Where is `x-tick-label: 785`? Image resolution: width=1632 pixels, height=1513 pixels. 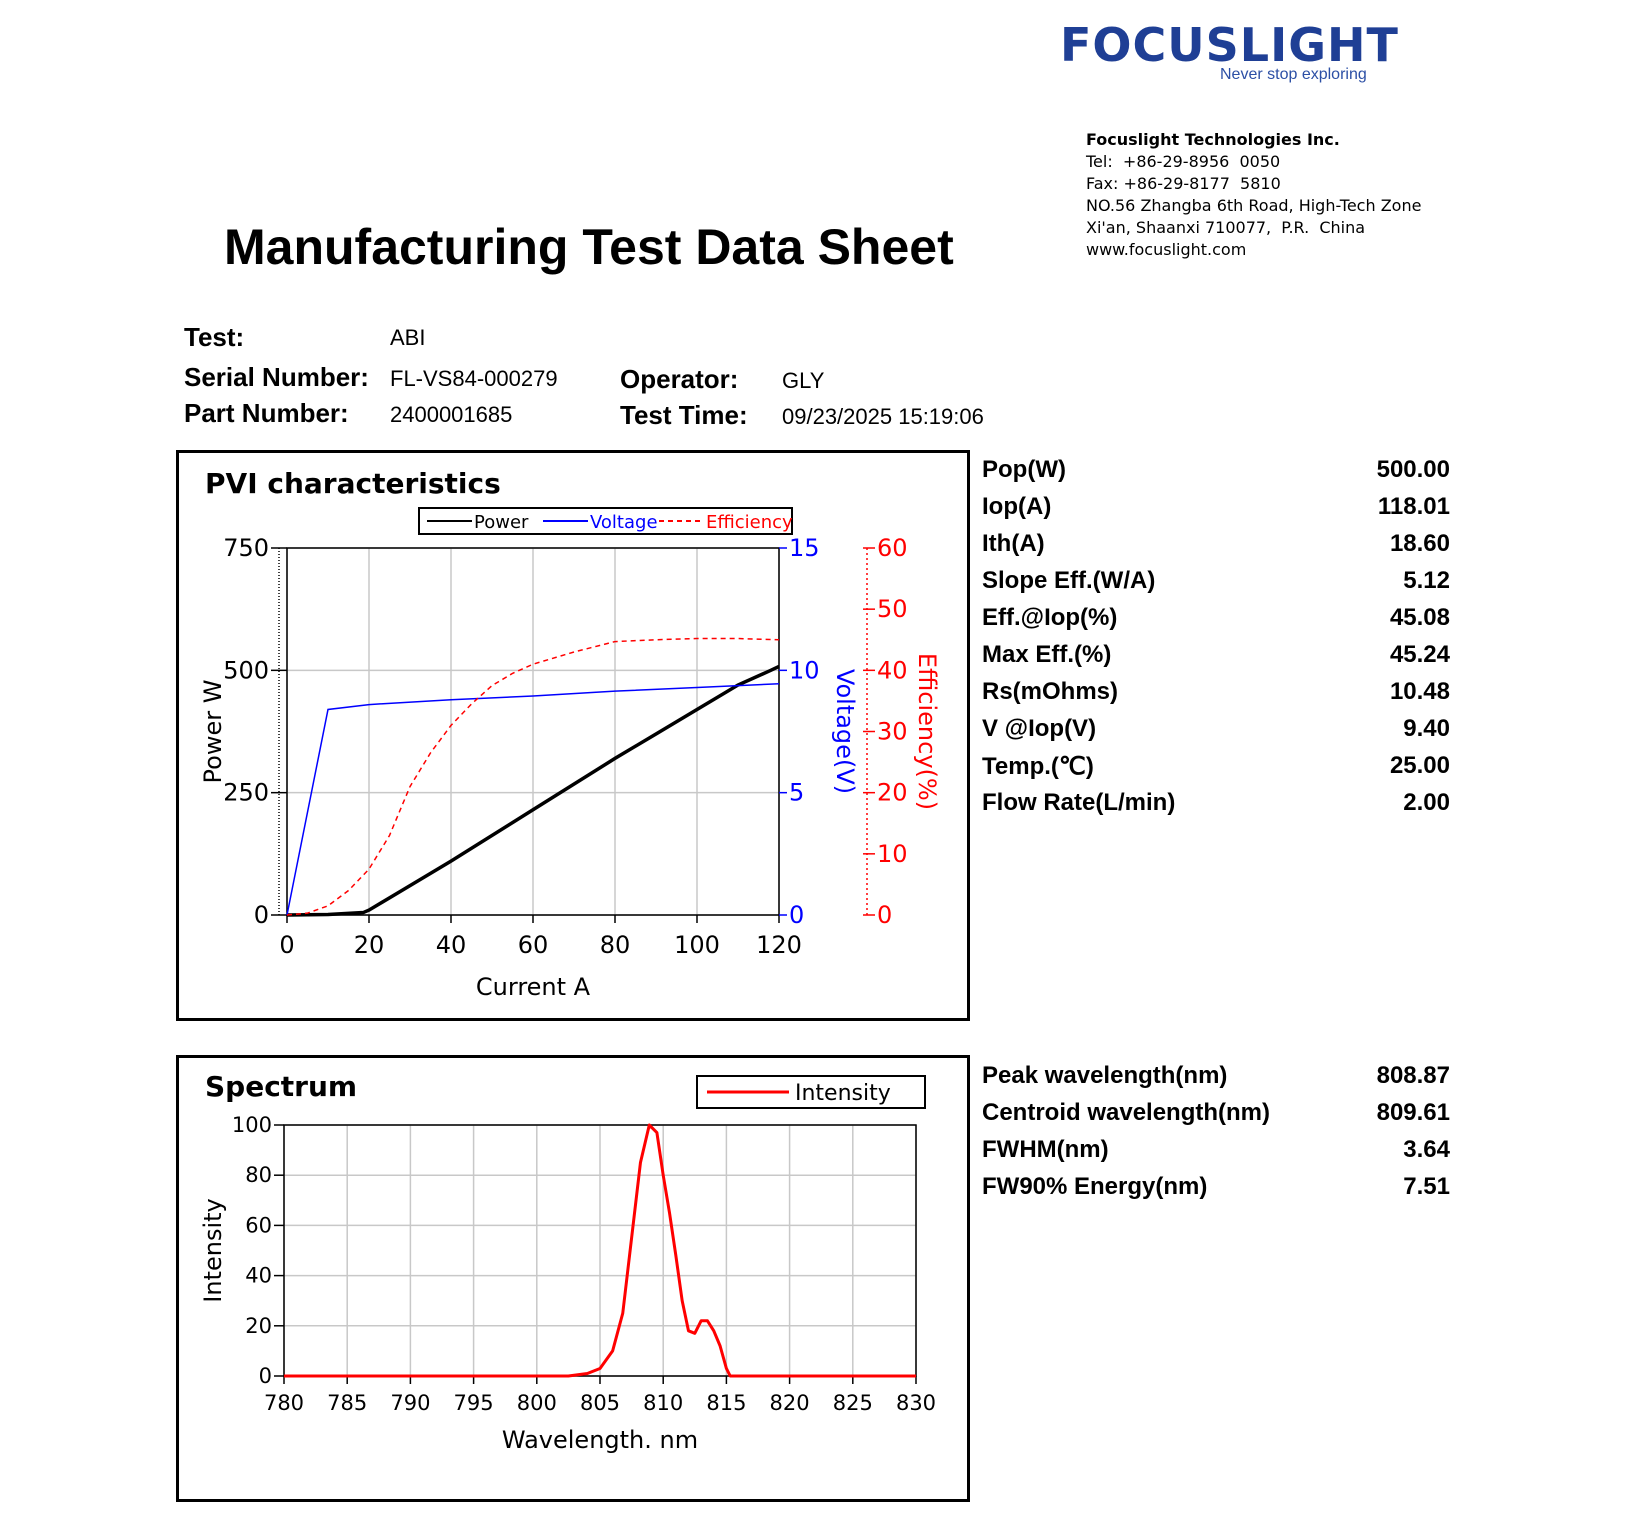
x-tick-label: 785 is located at coordinates (347, 1403).